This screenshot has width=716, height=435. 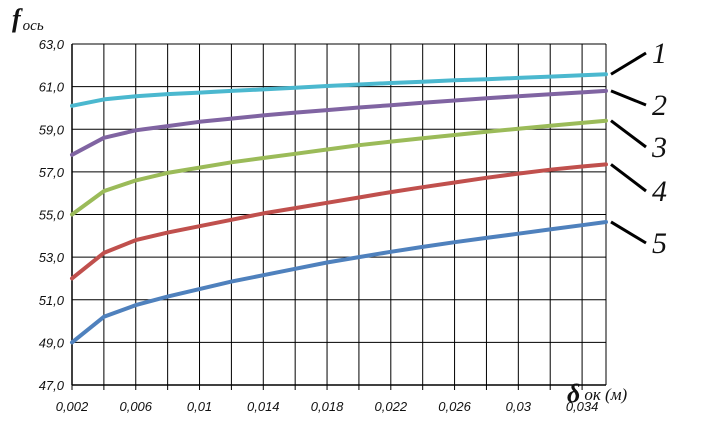 What do you see at coordinates (52, 87) in the screenshot?
I see `y-tick-label: 61,0` at bounding box center [52, 87].